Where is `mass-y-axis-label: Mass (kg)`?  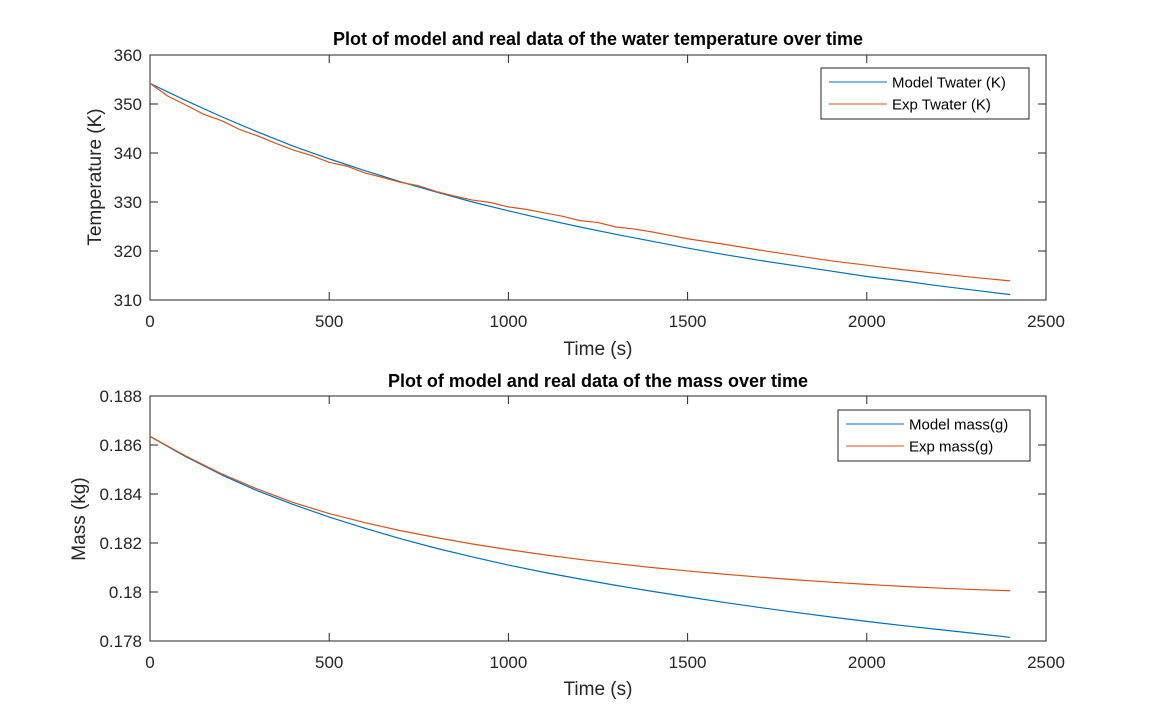 mass-y-axis-label: Mass (kg) is located at coordinates (79, 518).